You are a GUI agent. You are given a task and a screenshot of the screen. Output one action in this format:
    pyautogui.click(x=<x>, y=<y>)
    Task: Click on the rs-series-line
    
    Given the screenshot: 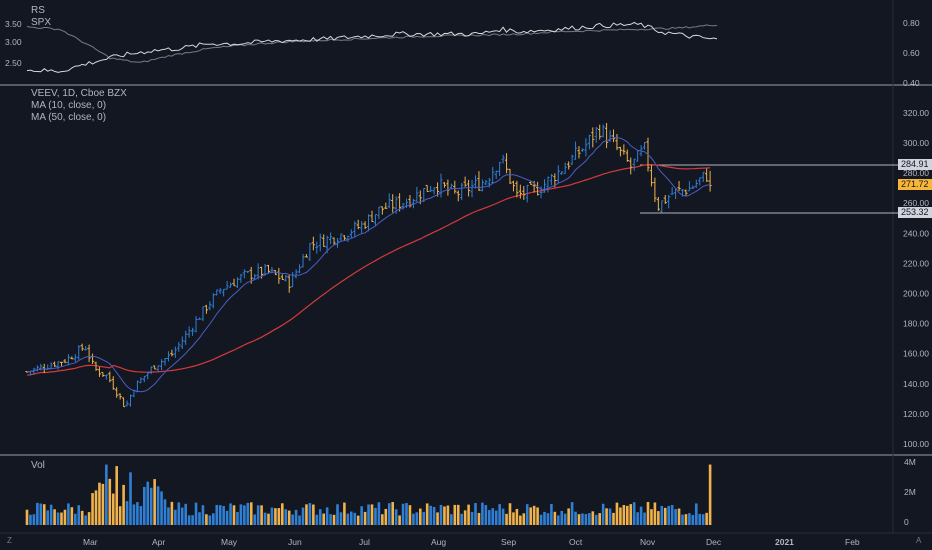 What is the action you would take?
    pyautogui.click(x=372, y=47)
    